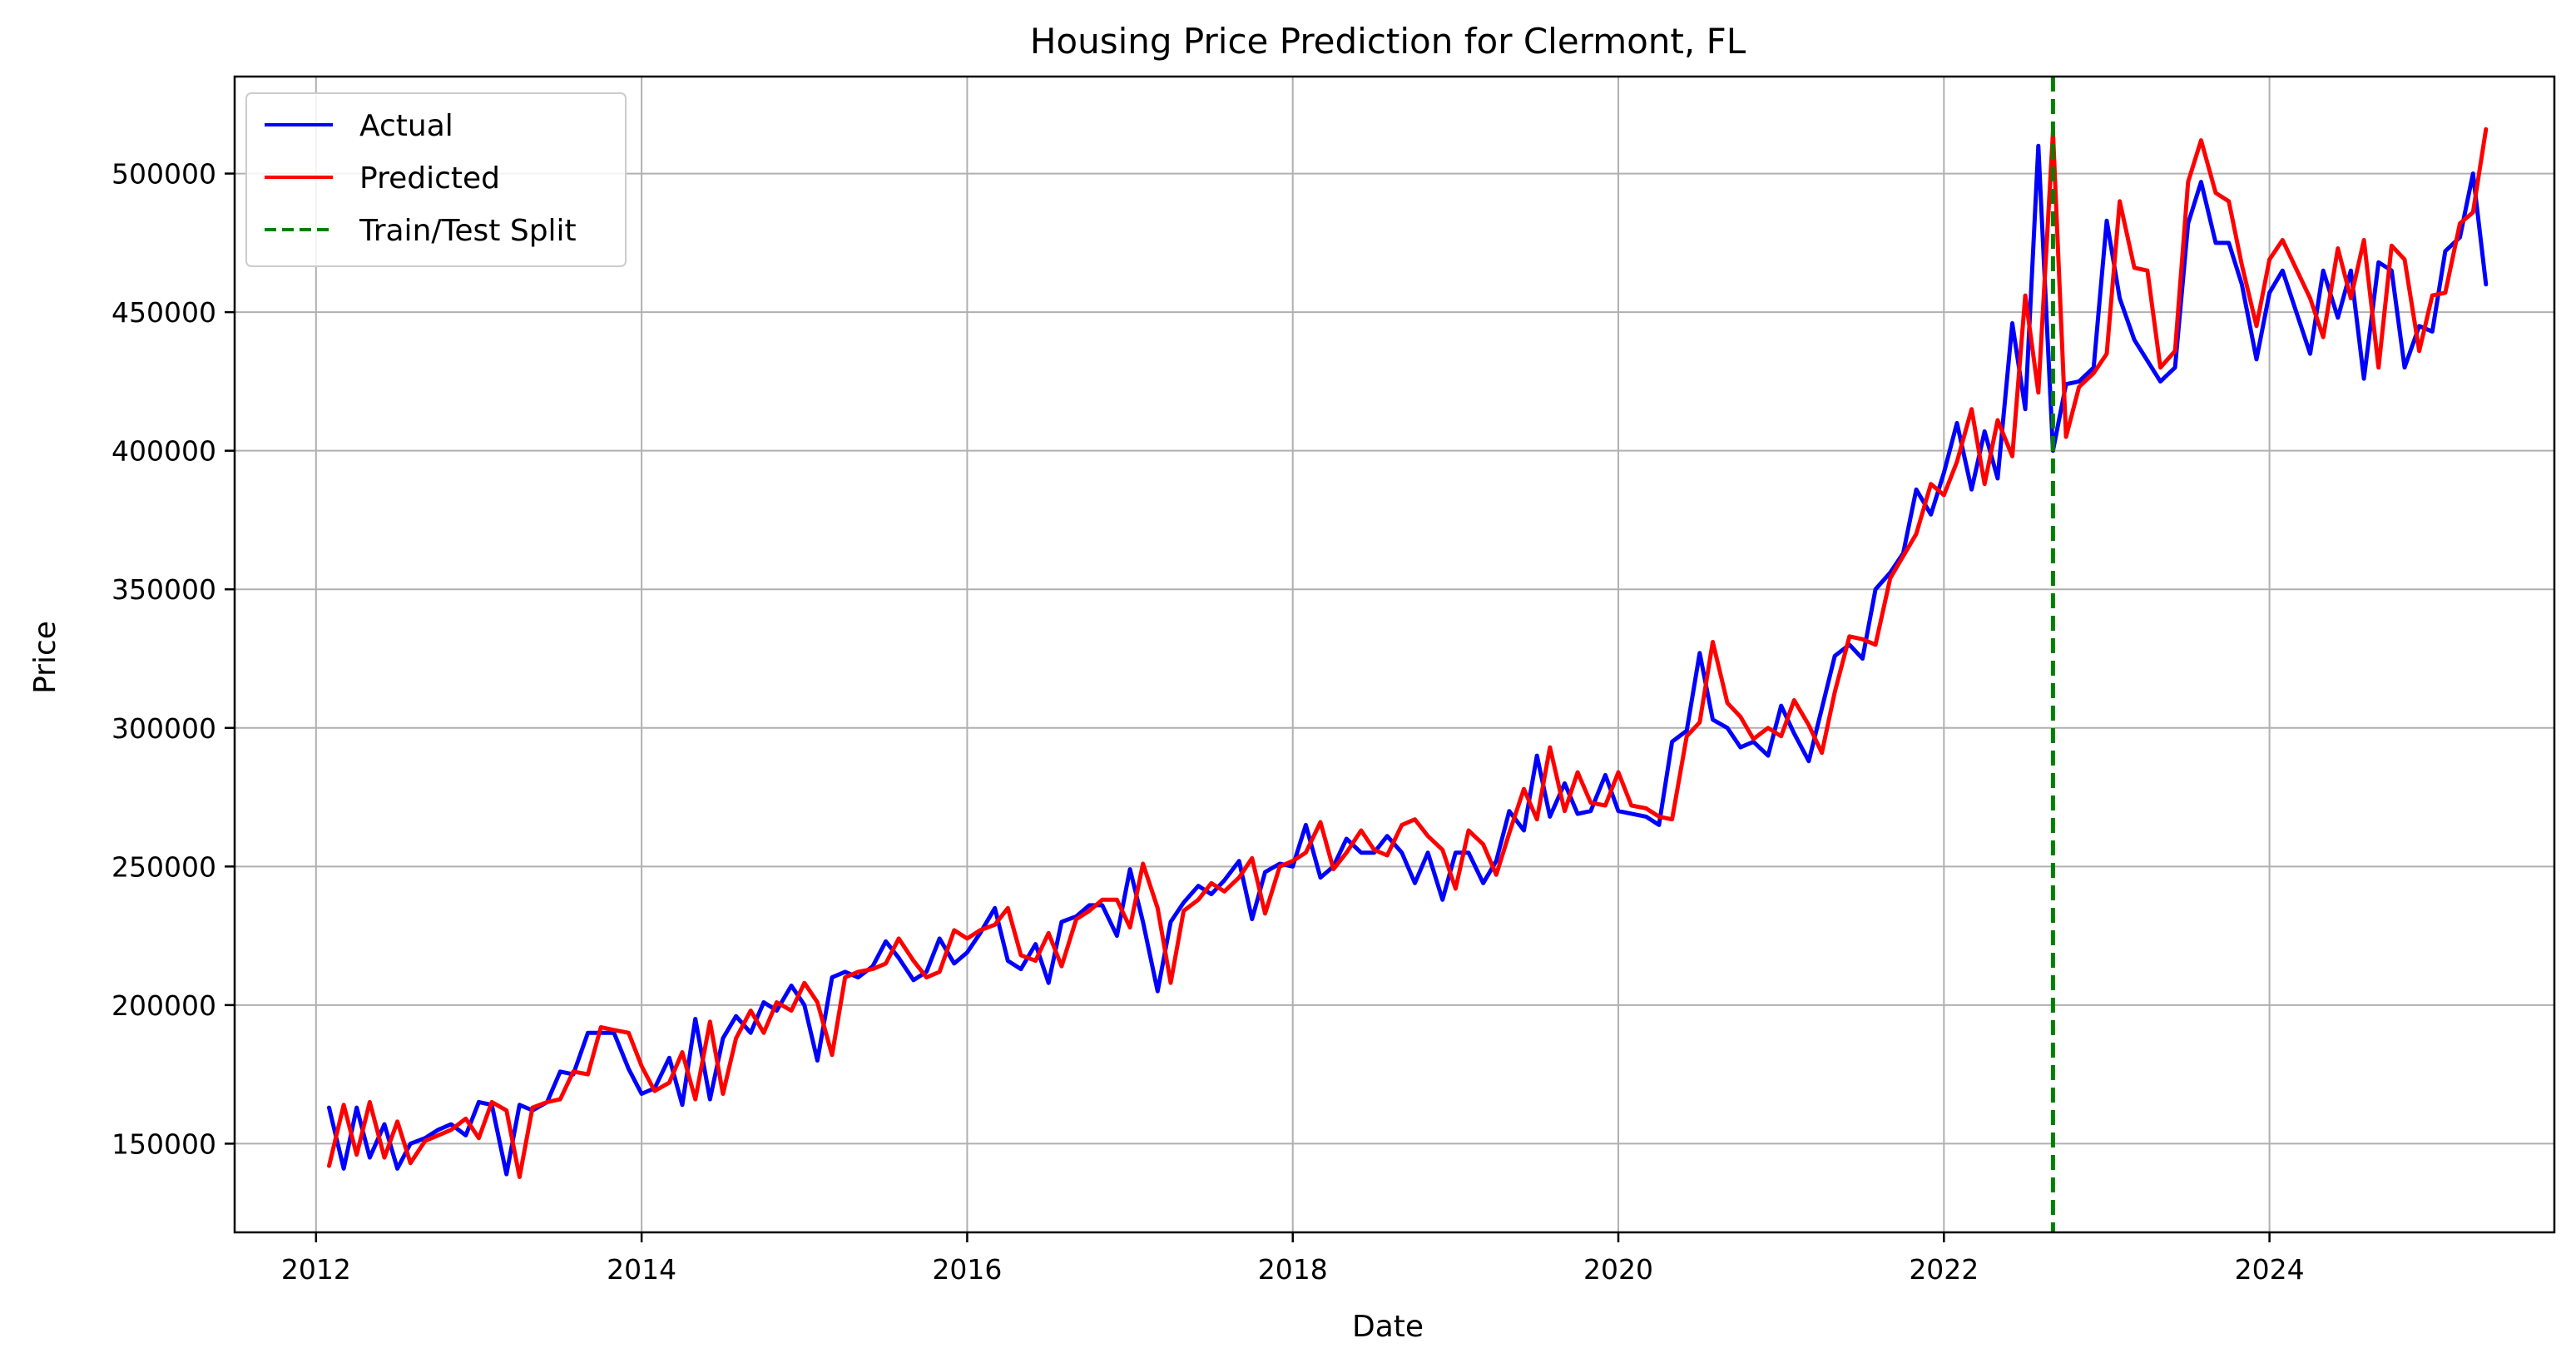 Image resolution: width=2576 pixels, height=1363 pixels. Describe the element at coordinates (316, 1270) in the screenshot. I see `x-tick-label: 2012` at that location.